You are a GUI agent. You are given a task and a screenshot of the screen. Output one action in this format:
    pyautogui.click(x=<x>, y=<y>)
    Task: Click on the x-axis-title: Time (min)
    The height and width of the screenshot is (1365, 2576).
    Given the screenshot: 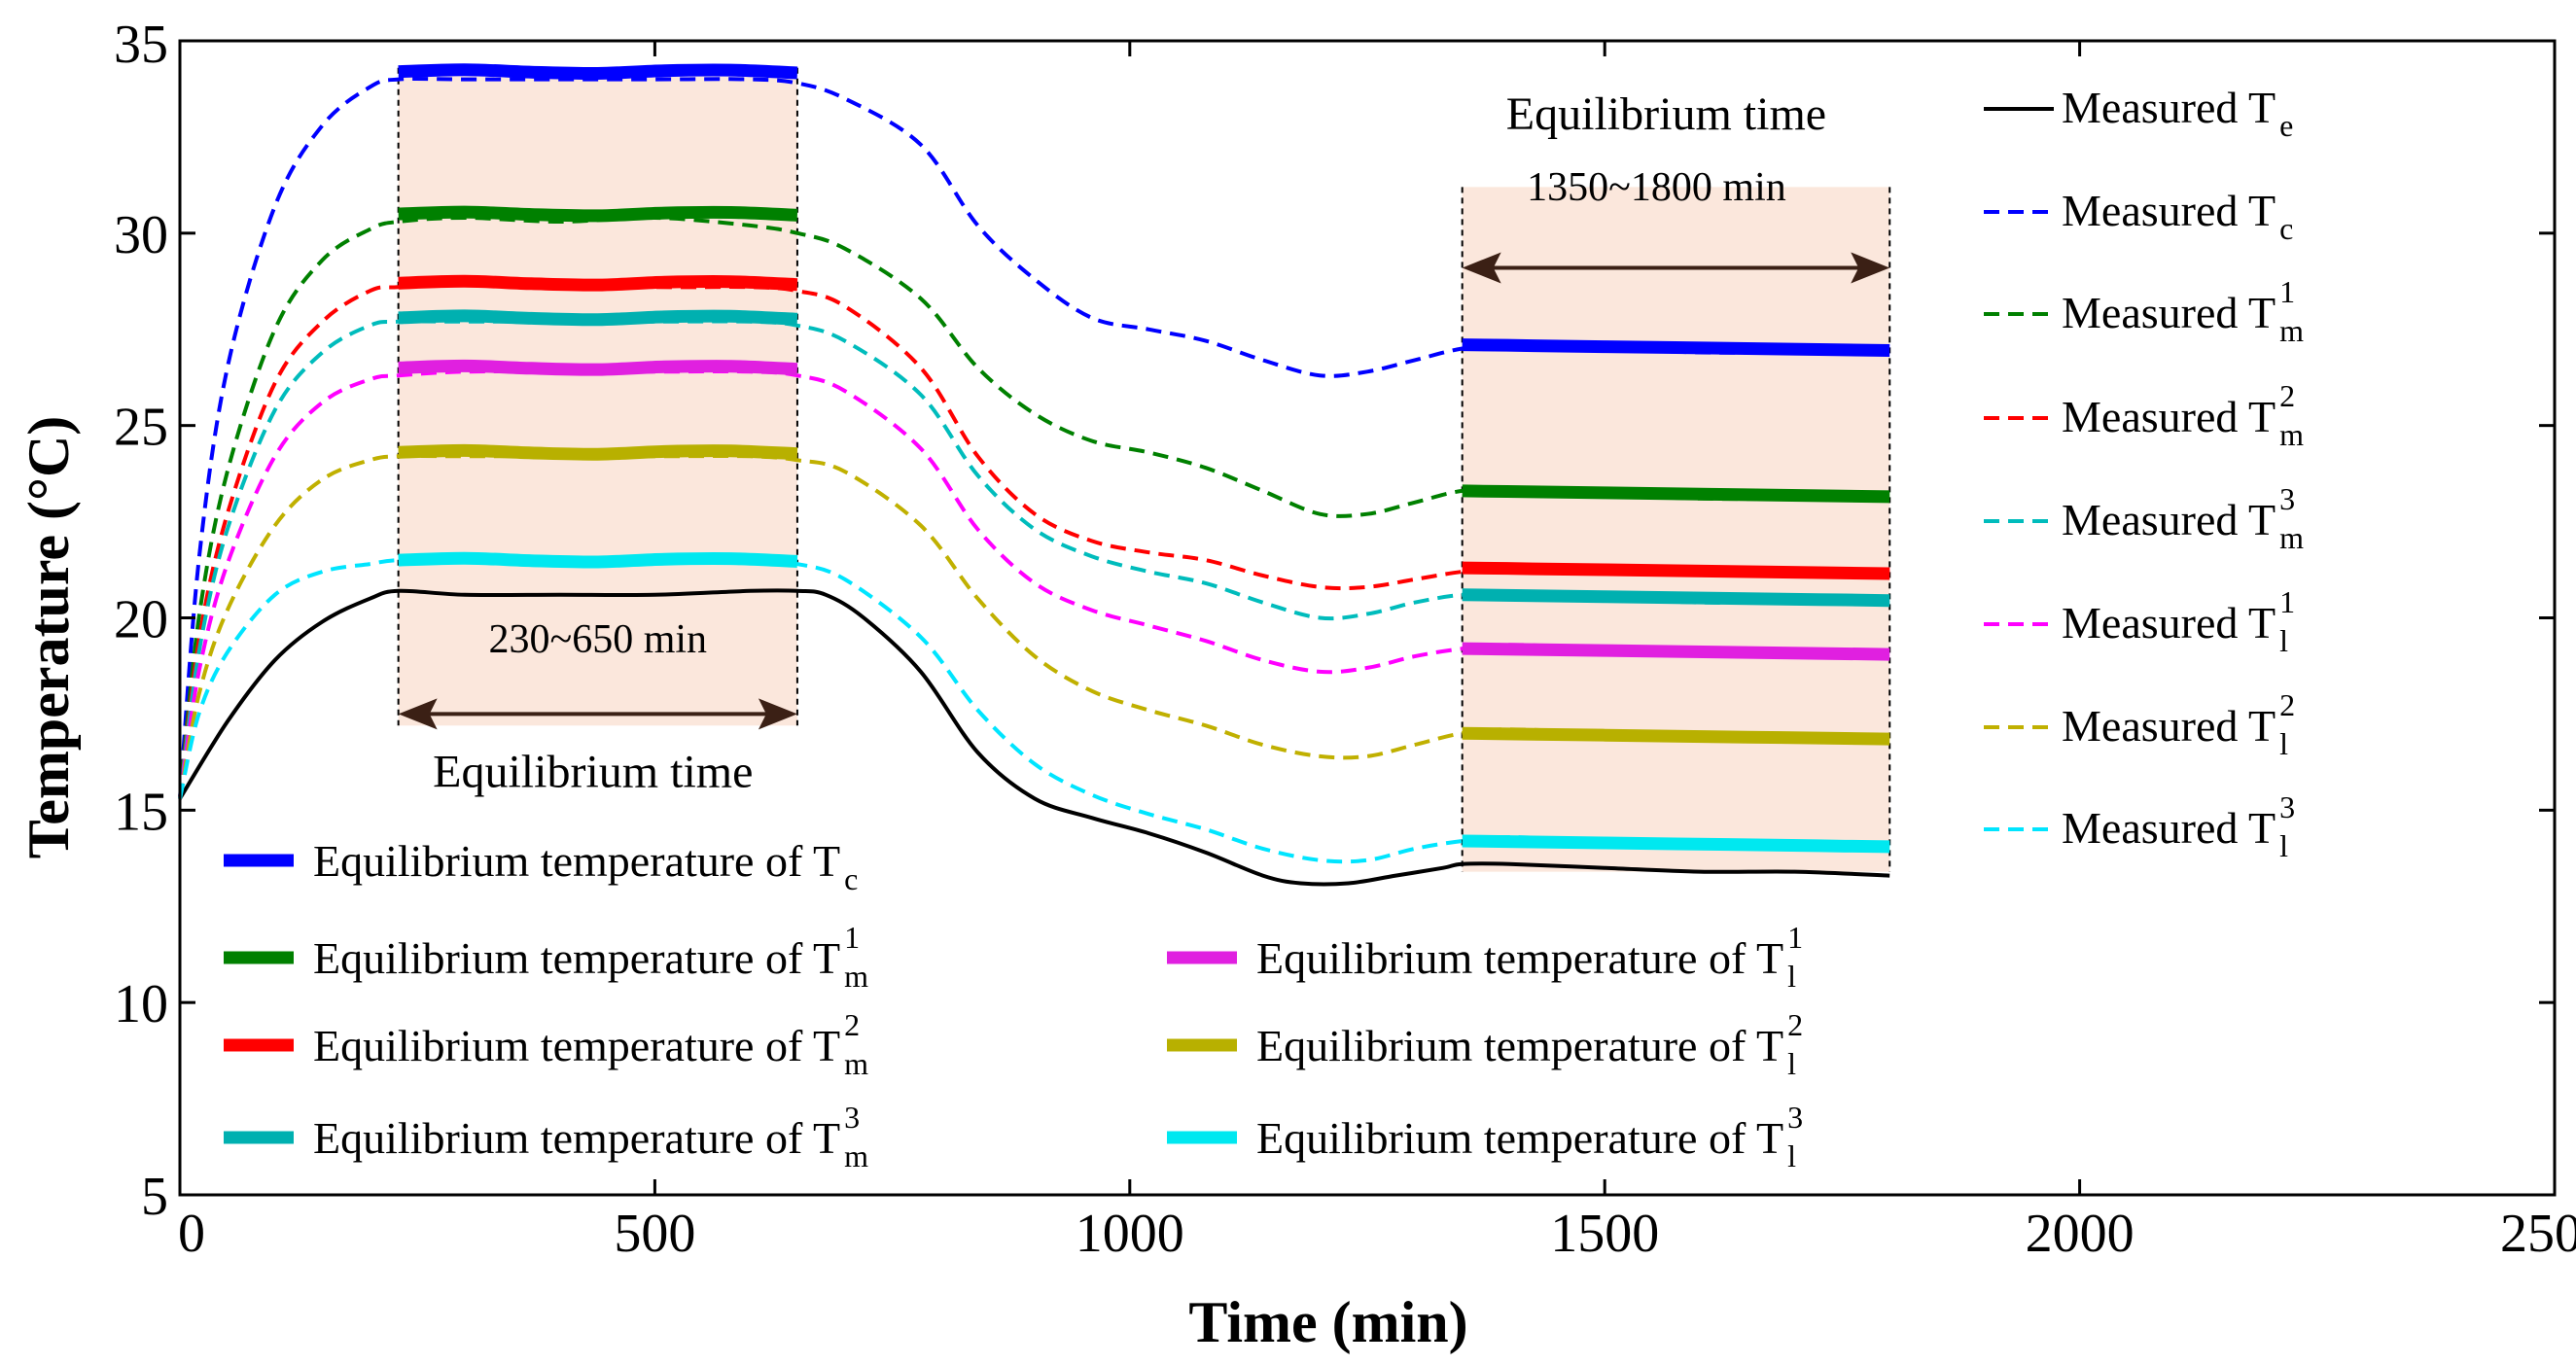 What is the action you would take?
    pyautogui.click(x=1328, y=1322)
    